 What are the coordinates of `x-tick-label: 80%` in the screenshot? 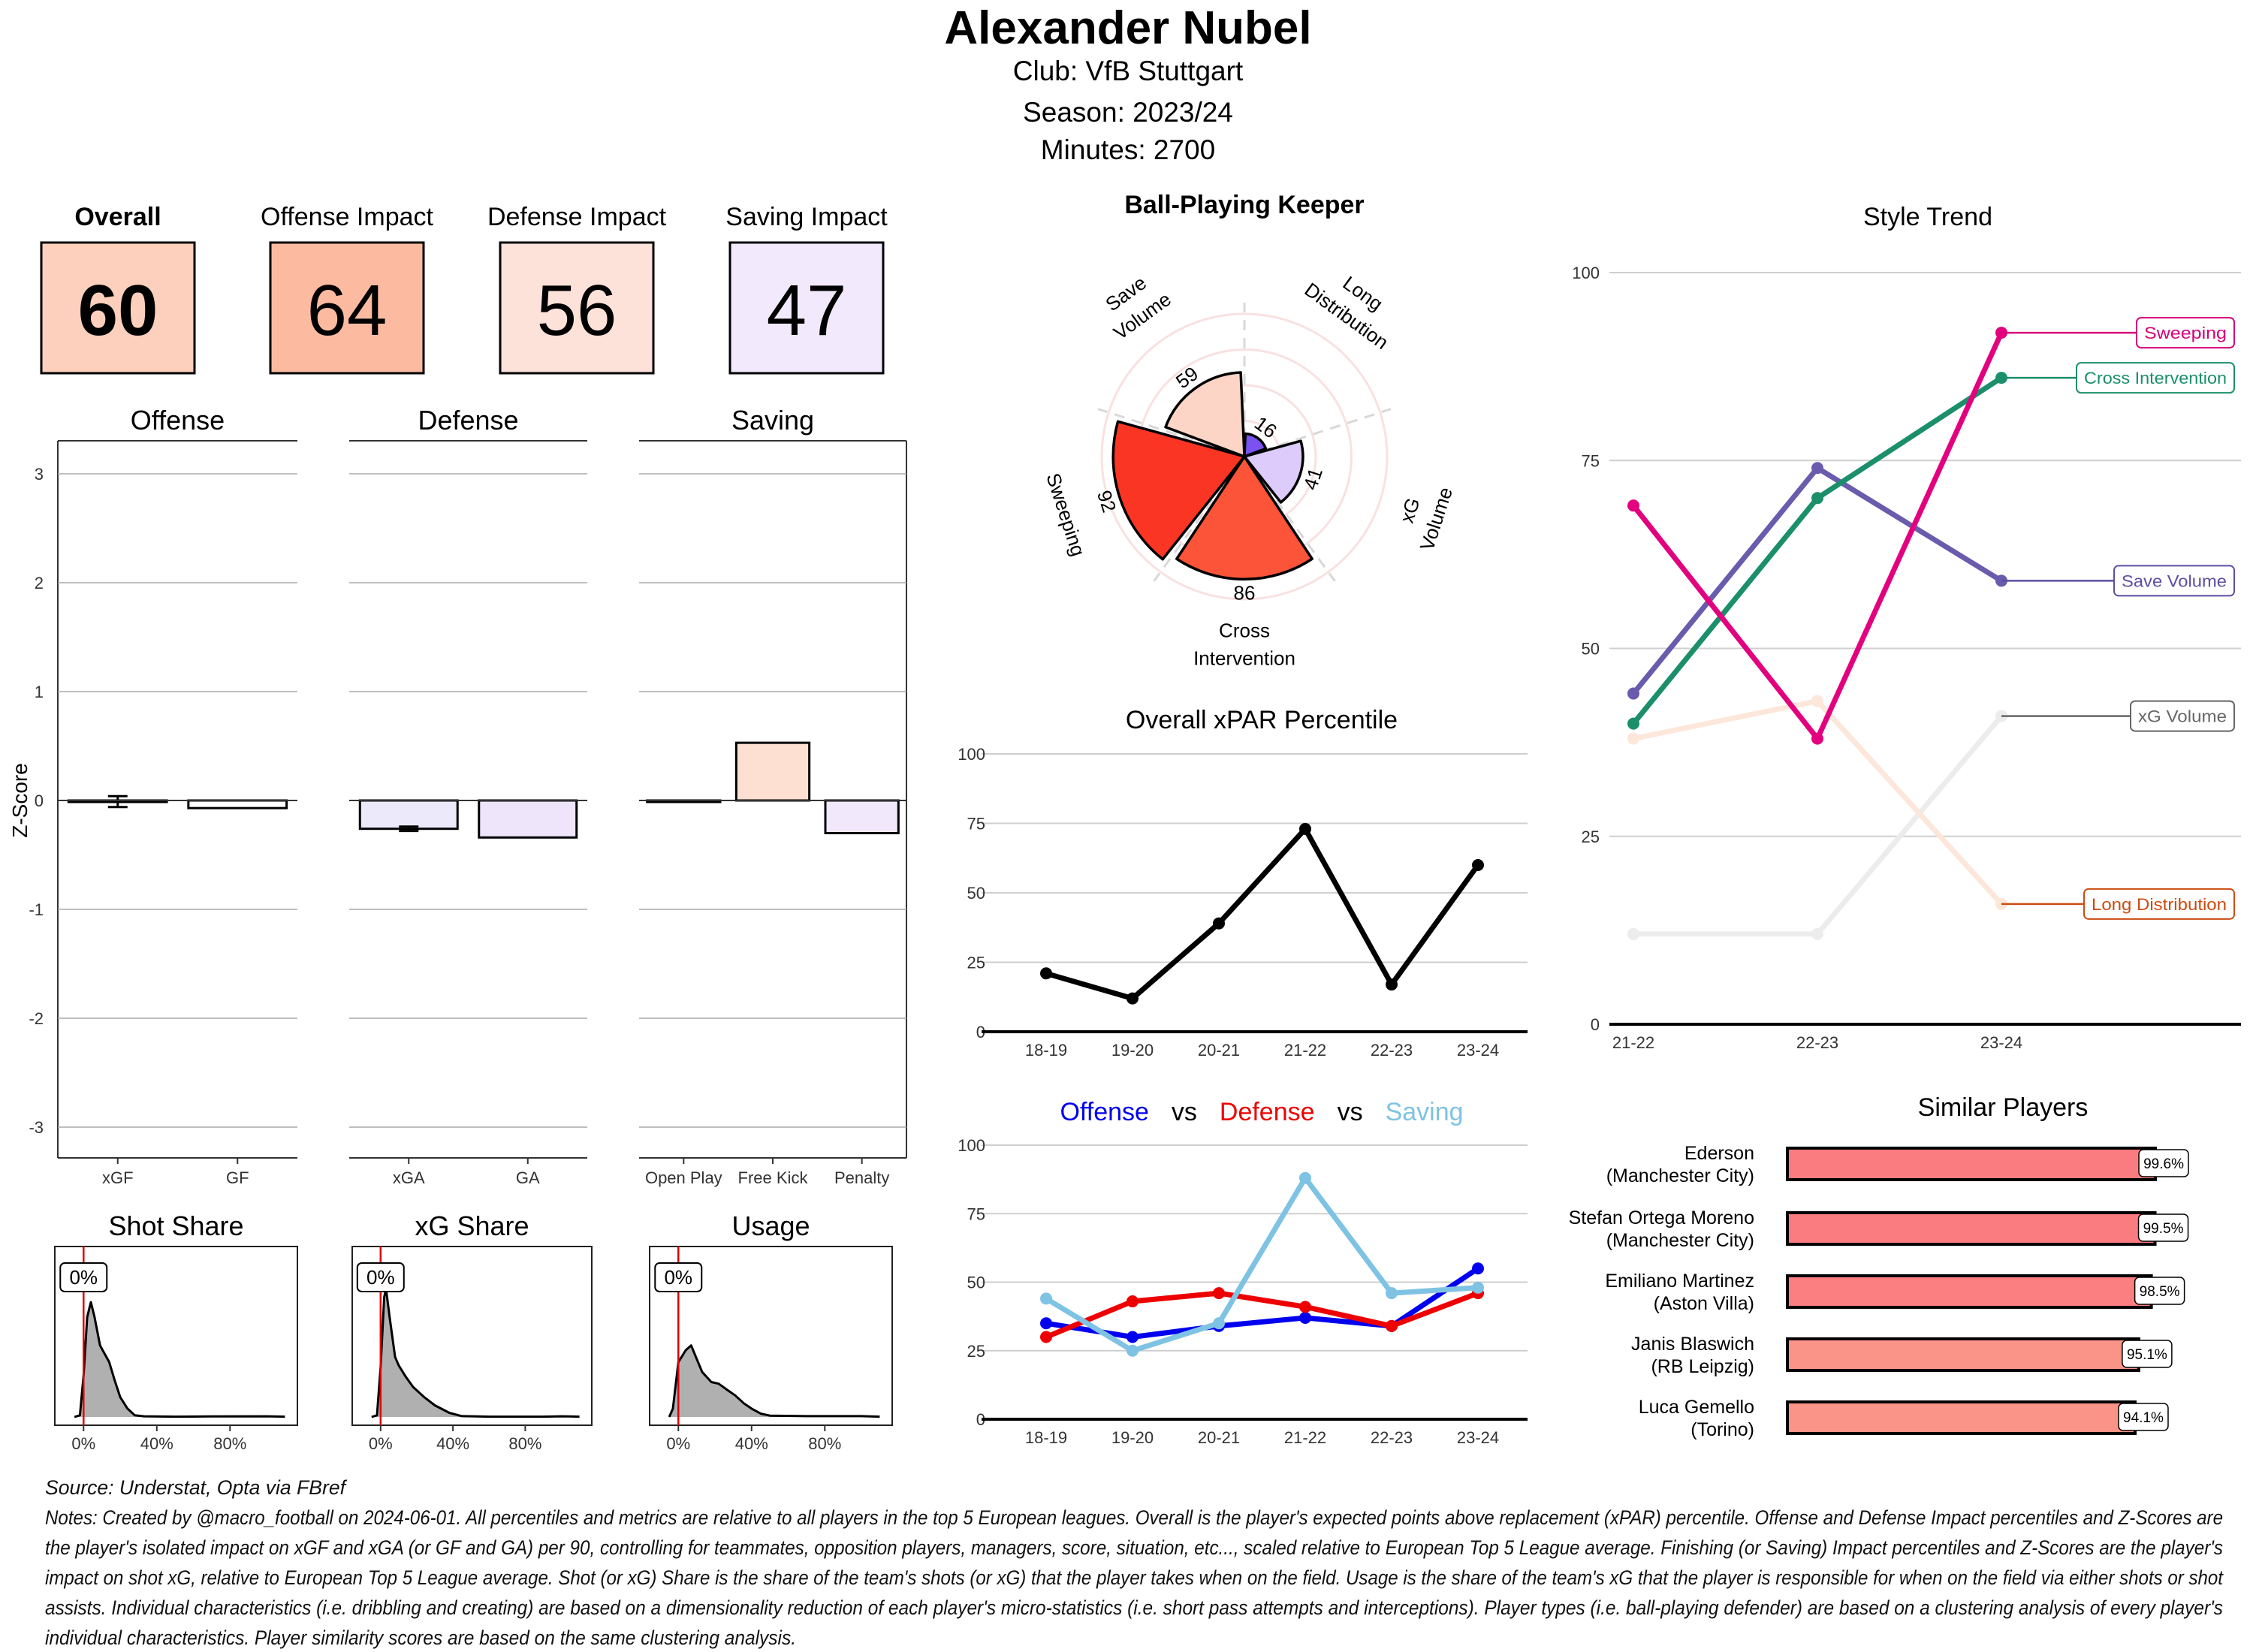 It's located at (525, 1443).